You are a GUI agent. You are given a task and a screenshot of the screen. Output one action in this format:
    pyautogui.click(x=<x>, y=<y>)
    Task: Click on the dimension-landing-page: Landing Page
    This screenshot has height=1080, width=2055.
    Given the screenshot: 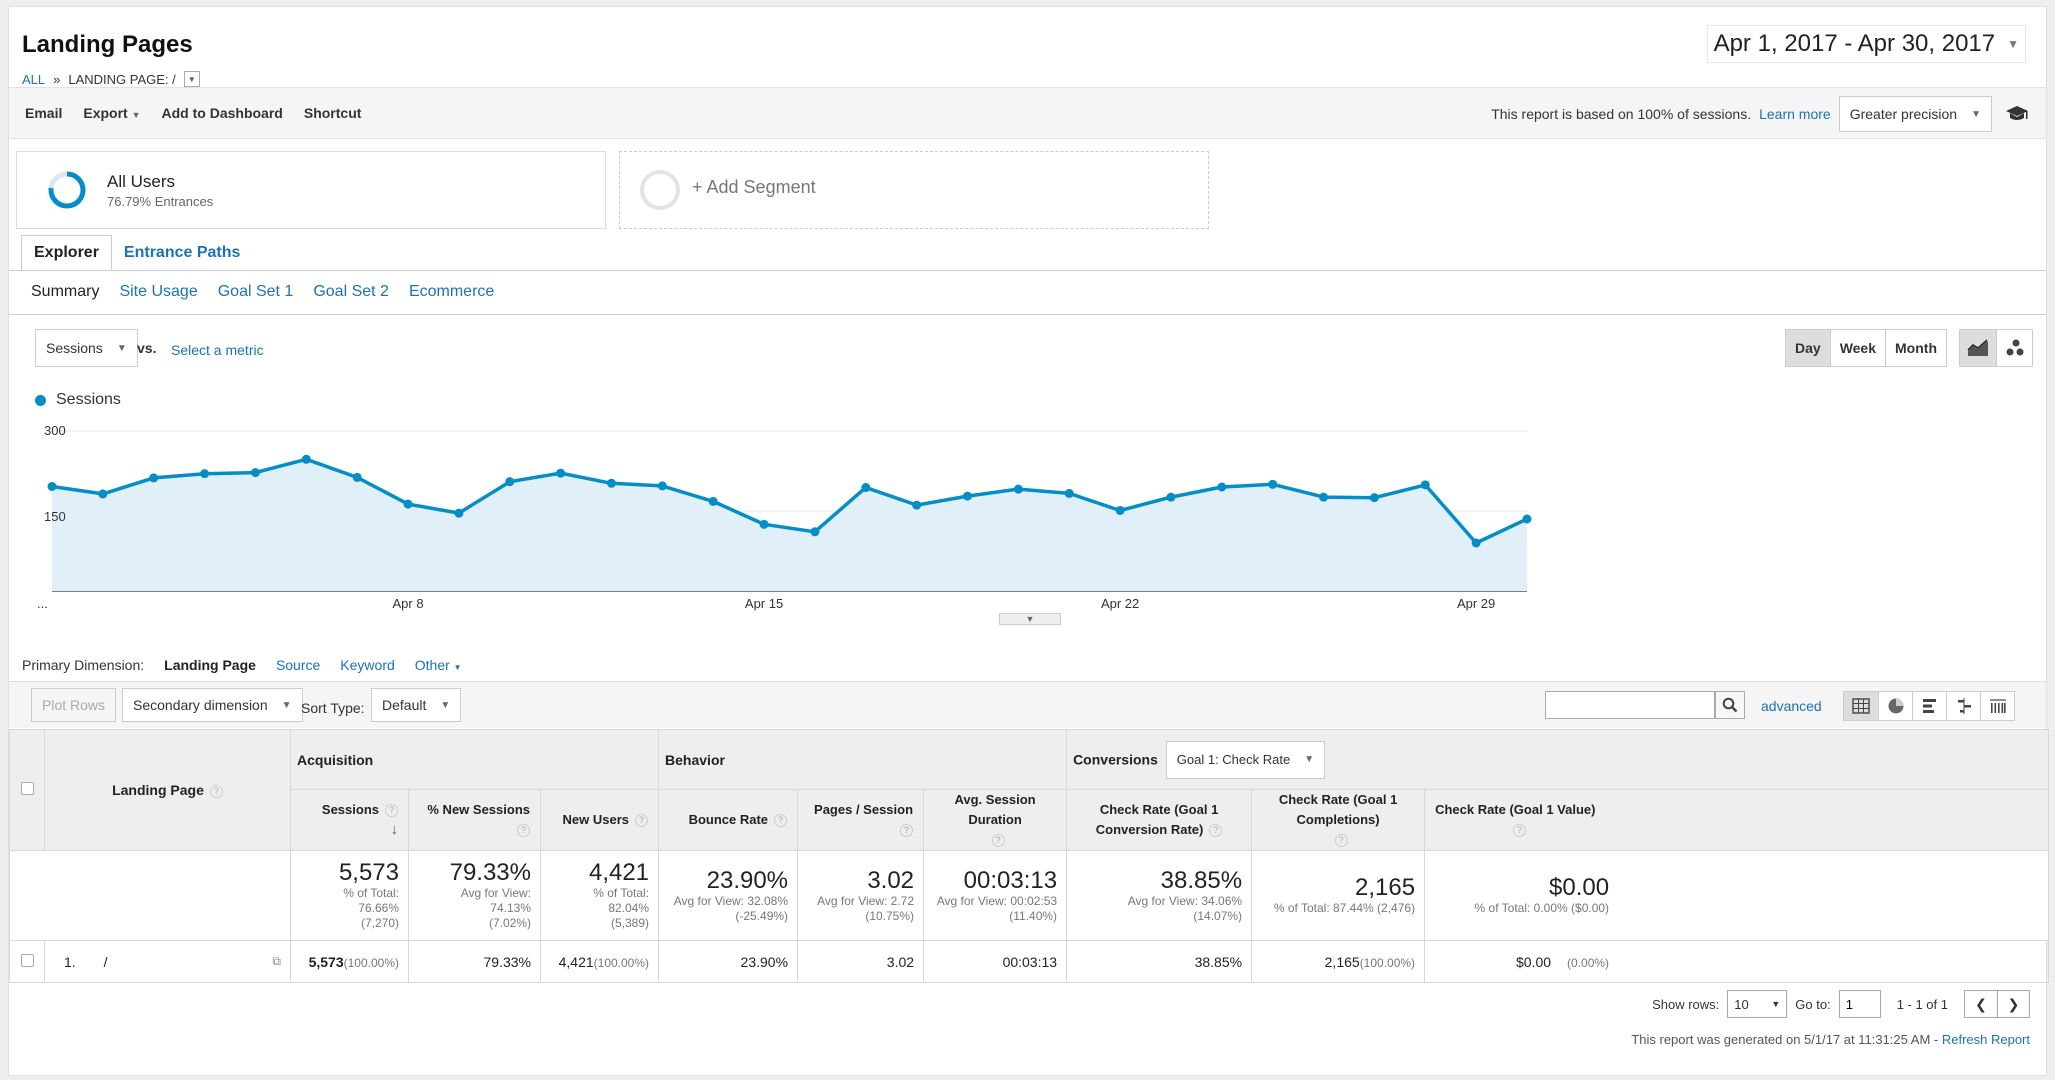 What is the action you would take?
    pyautogui.click(x=210, y=665)
    